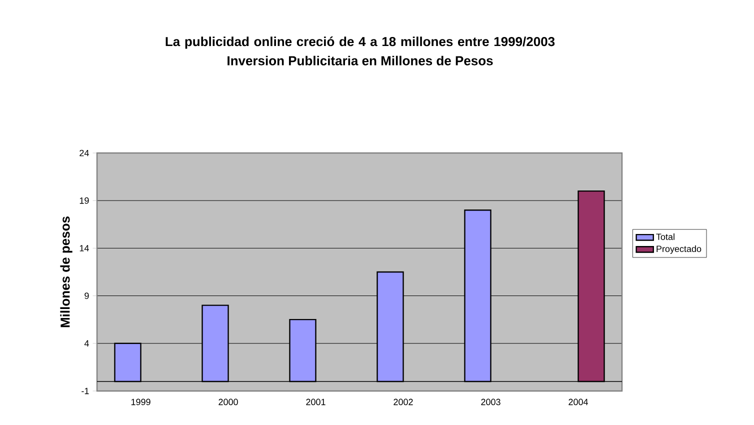  I want to click on y-axis-title: Millones de pesos, so click(66, 272).